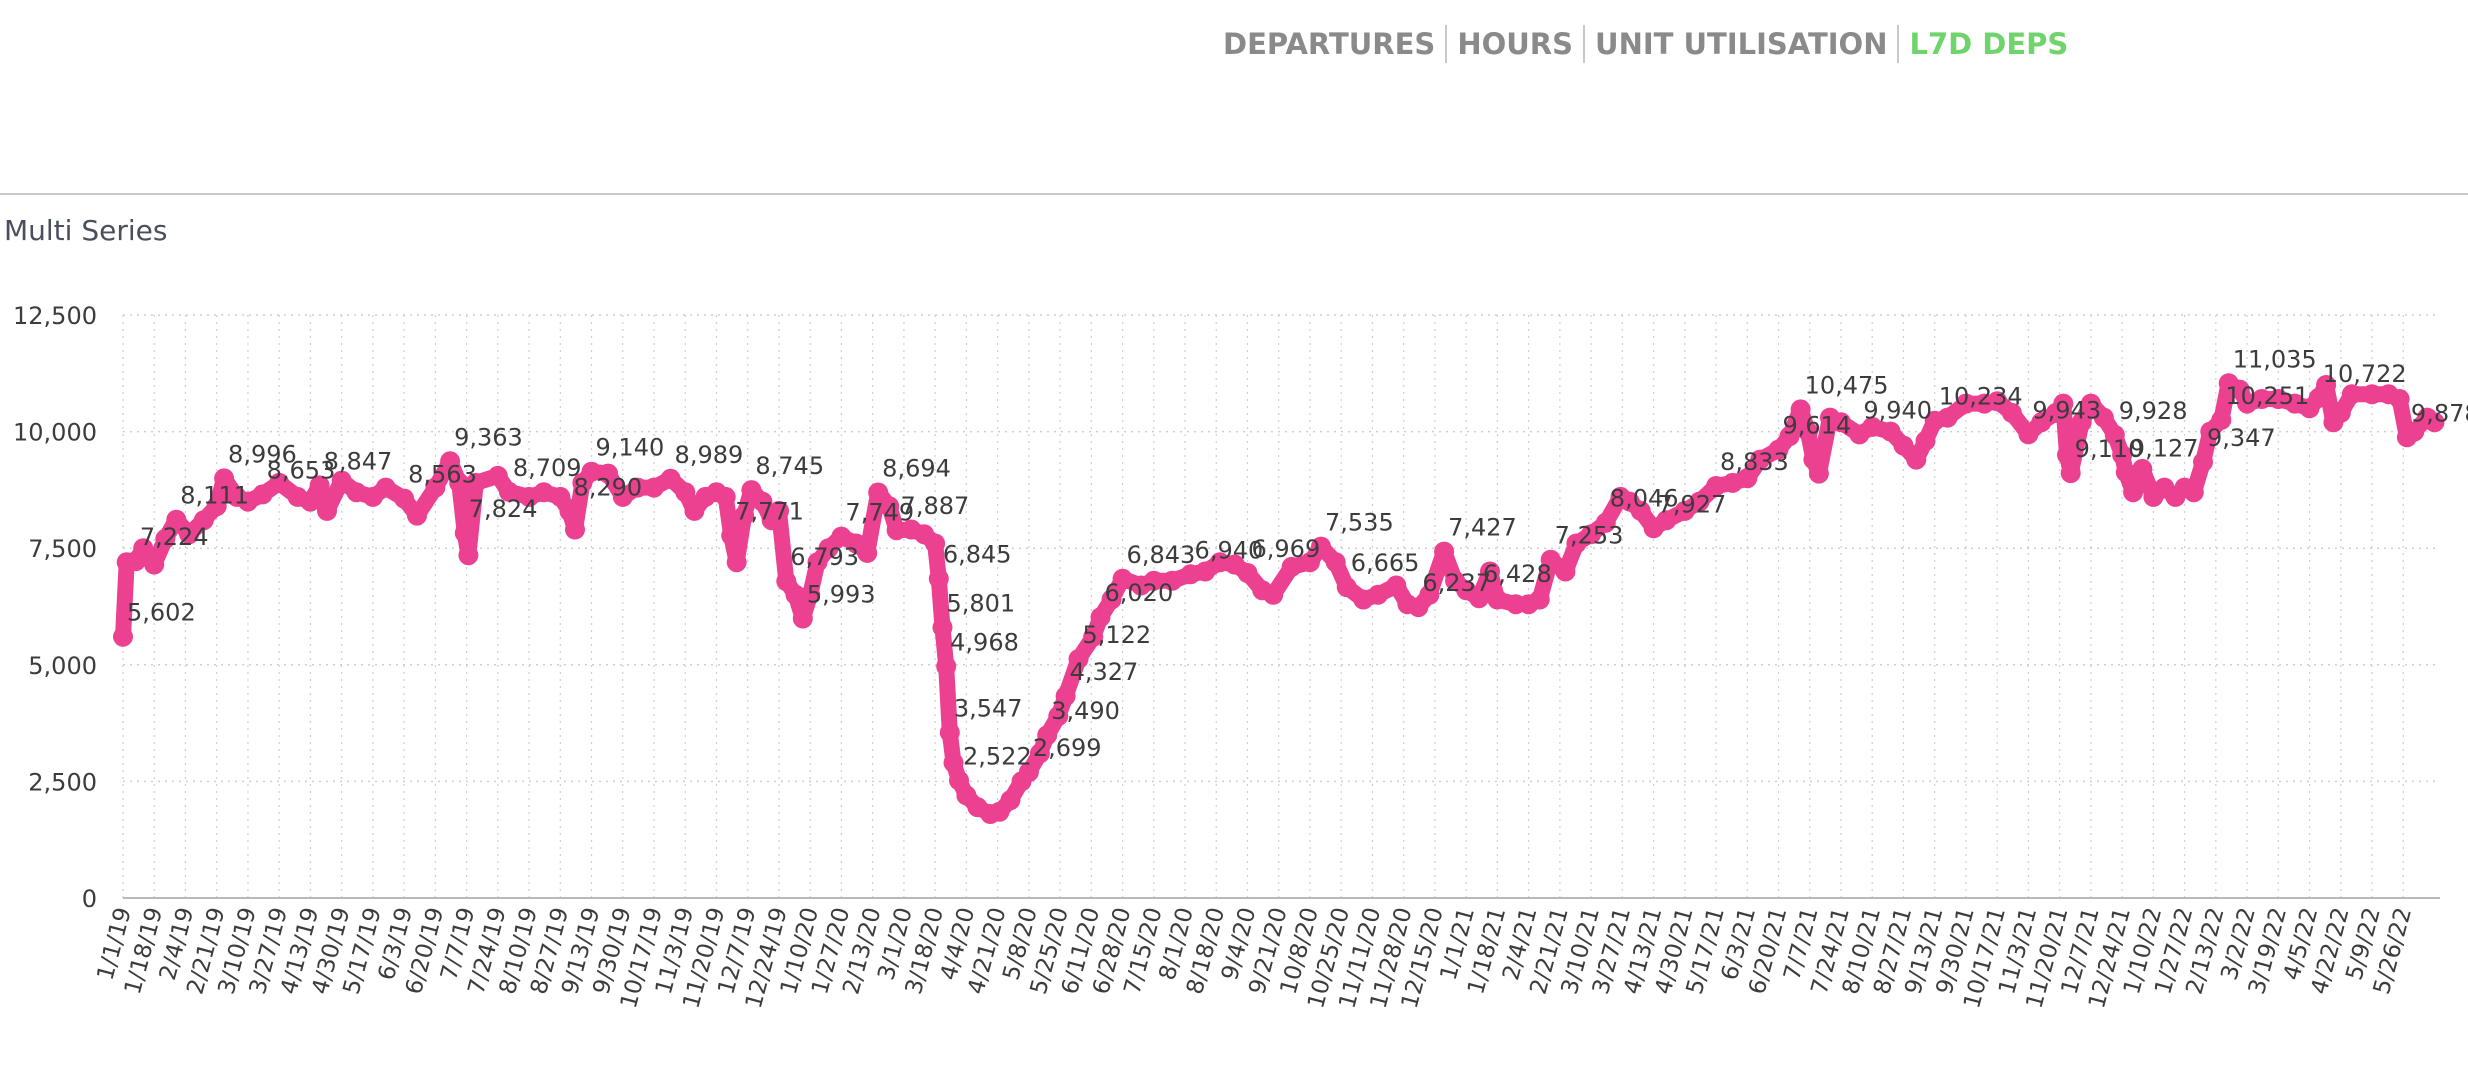 The image size is (2468, 1066). What do you see at coordinates (161, 613) in the screenshot?
I see `data-label: 5,602` at bounding box center [161, 613].